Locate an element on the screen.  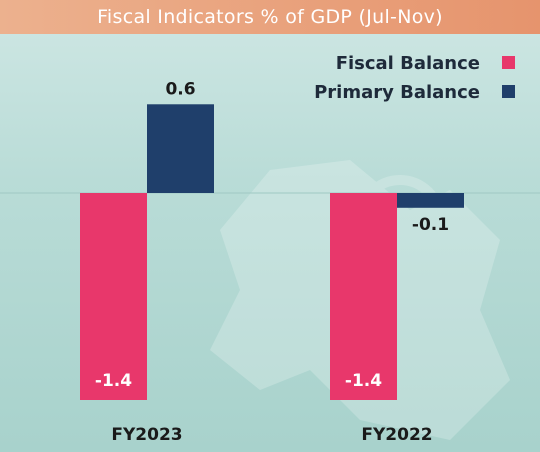
data-label-fy2023-primary-balance: 0.6 is located at coordinates (180, 89).